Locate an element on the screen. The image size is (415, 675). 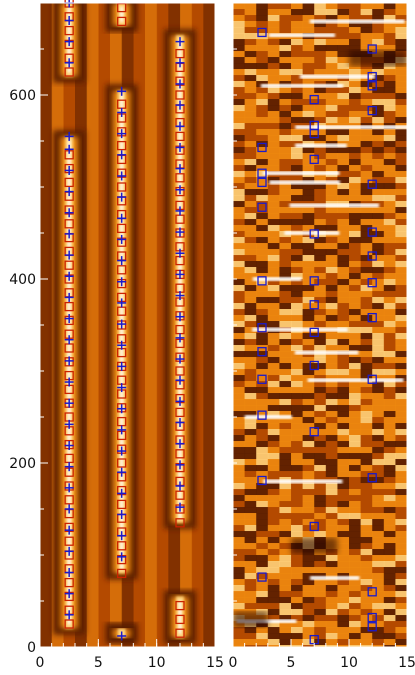
x-tick-label: 10 is located at coordinates (349, 663).